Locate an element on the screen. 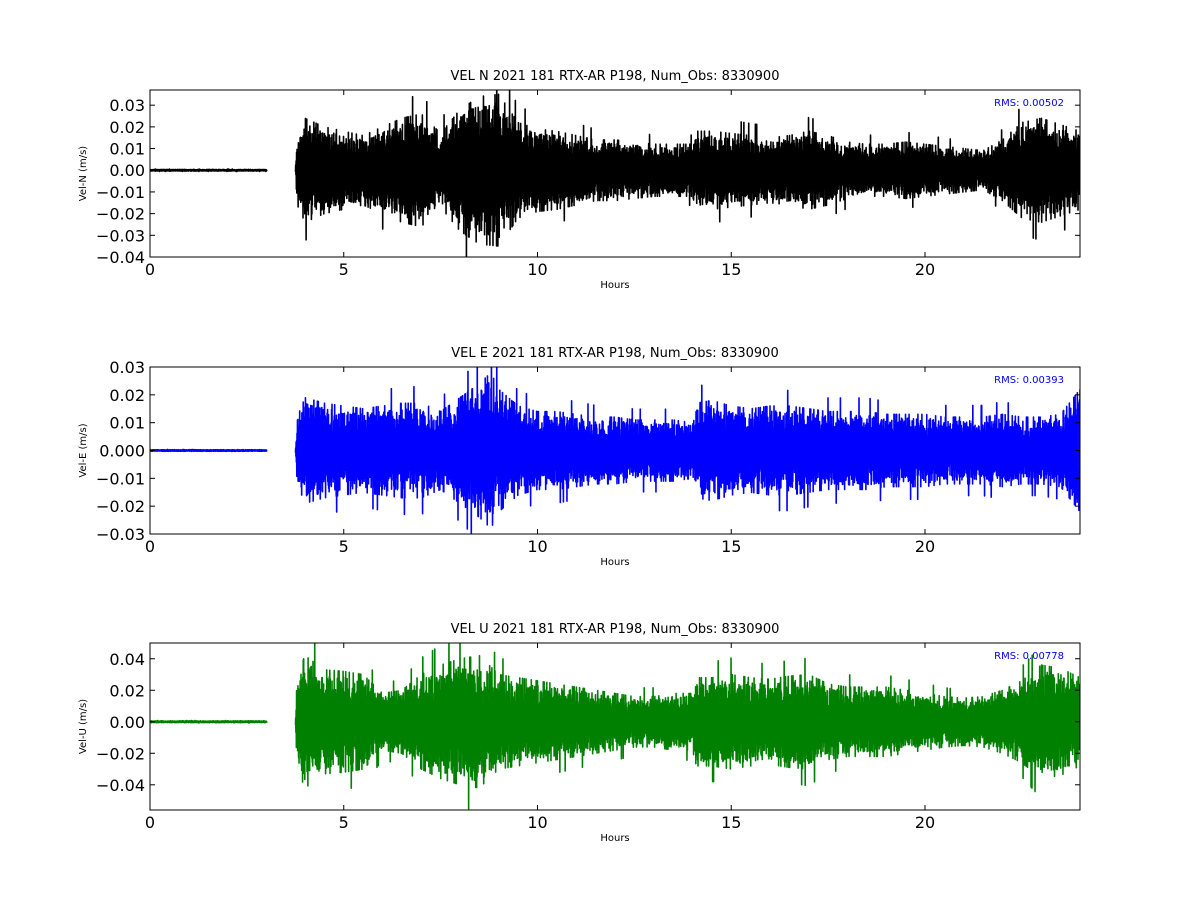  plot-frame-u is located at coordinates (615, 726).